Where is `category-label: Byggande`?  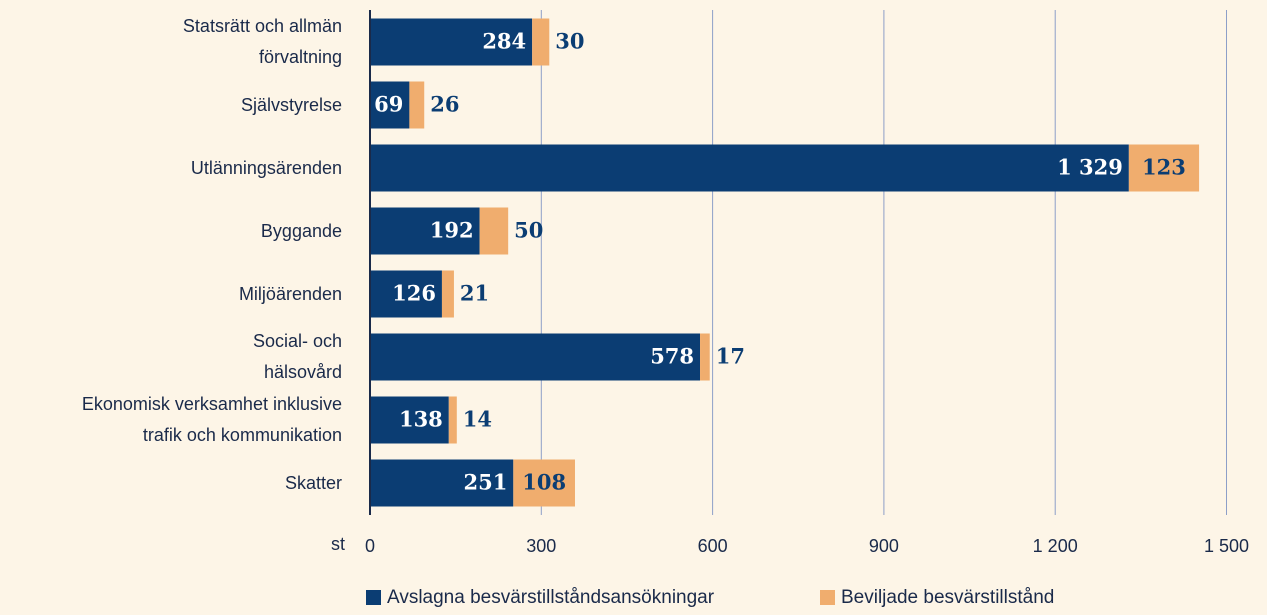
category-label: Byggande is located at coordinates (301, 230).